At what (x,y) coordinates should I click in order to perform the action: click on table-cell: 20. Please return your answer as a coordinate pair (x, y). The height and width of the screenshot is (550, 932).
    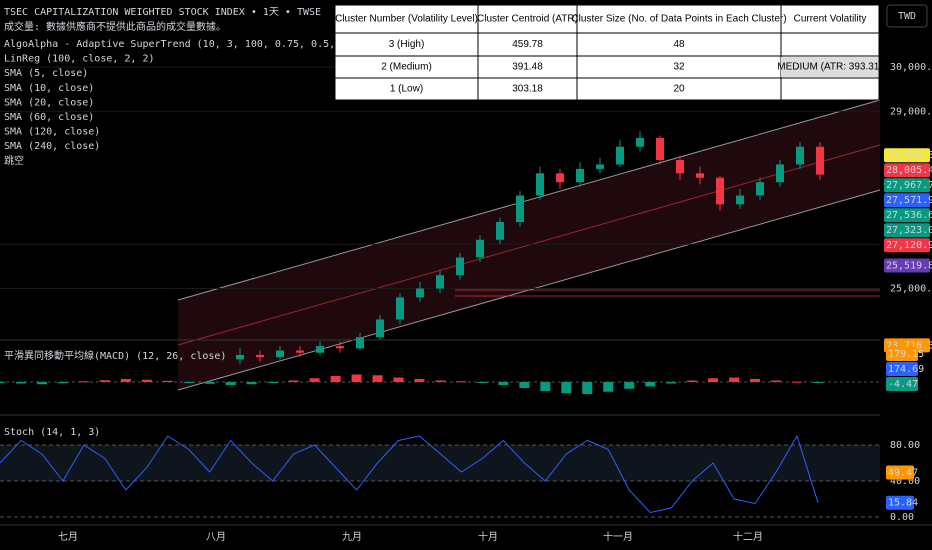
    Looking at the image, I should click on (679, 89).